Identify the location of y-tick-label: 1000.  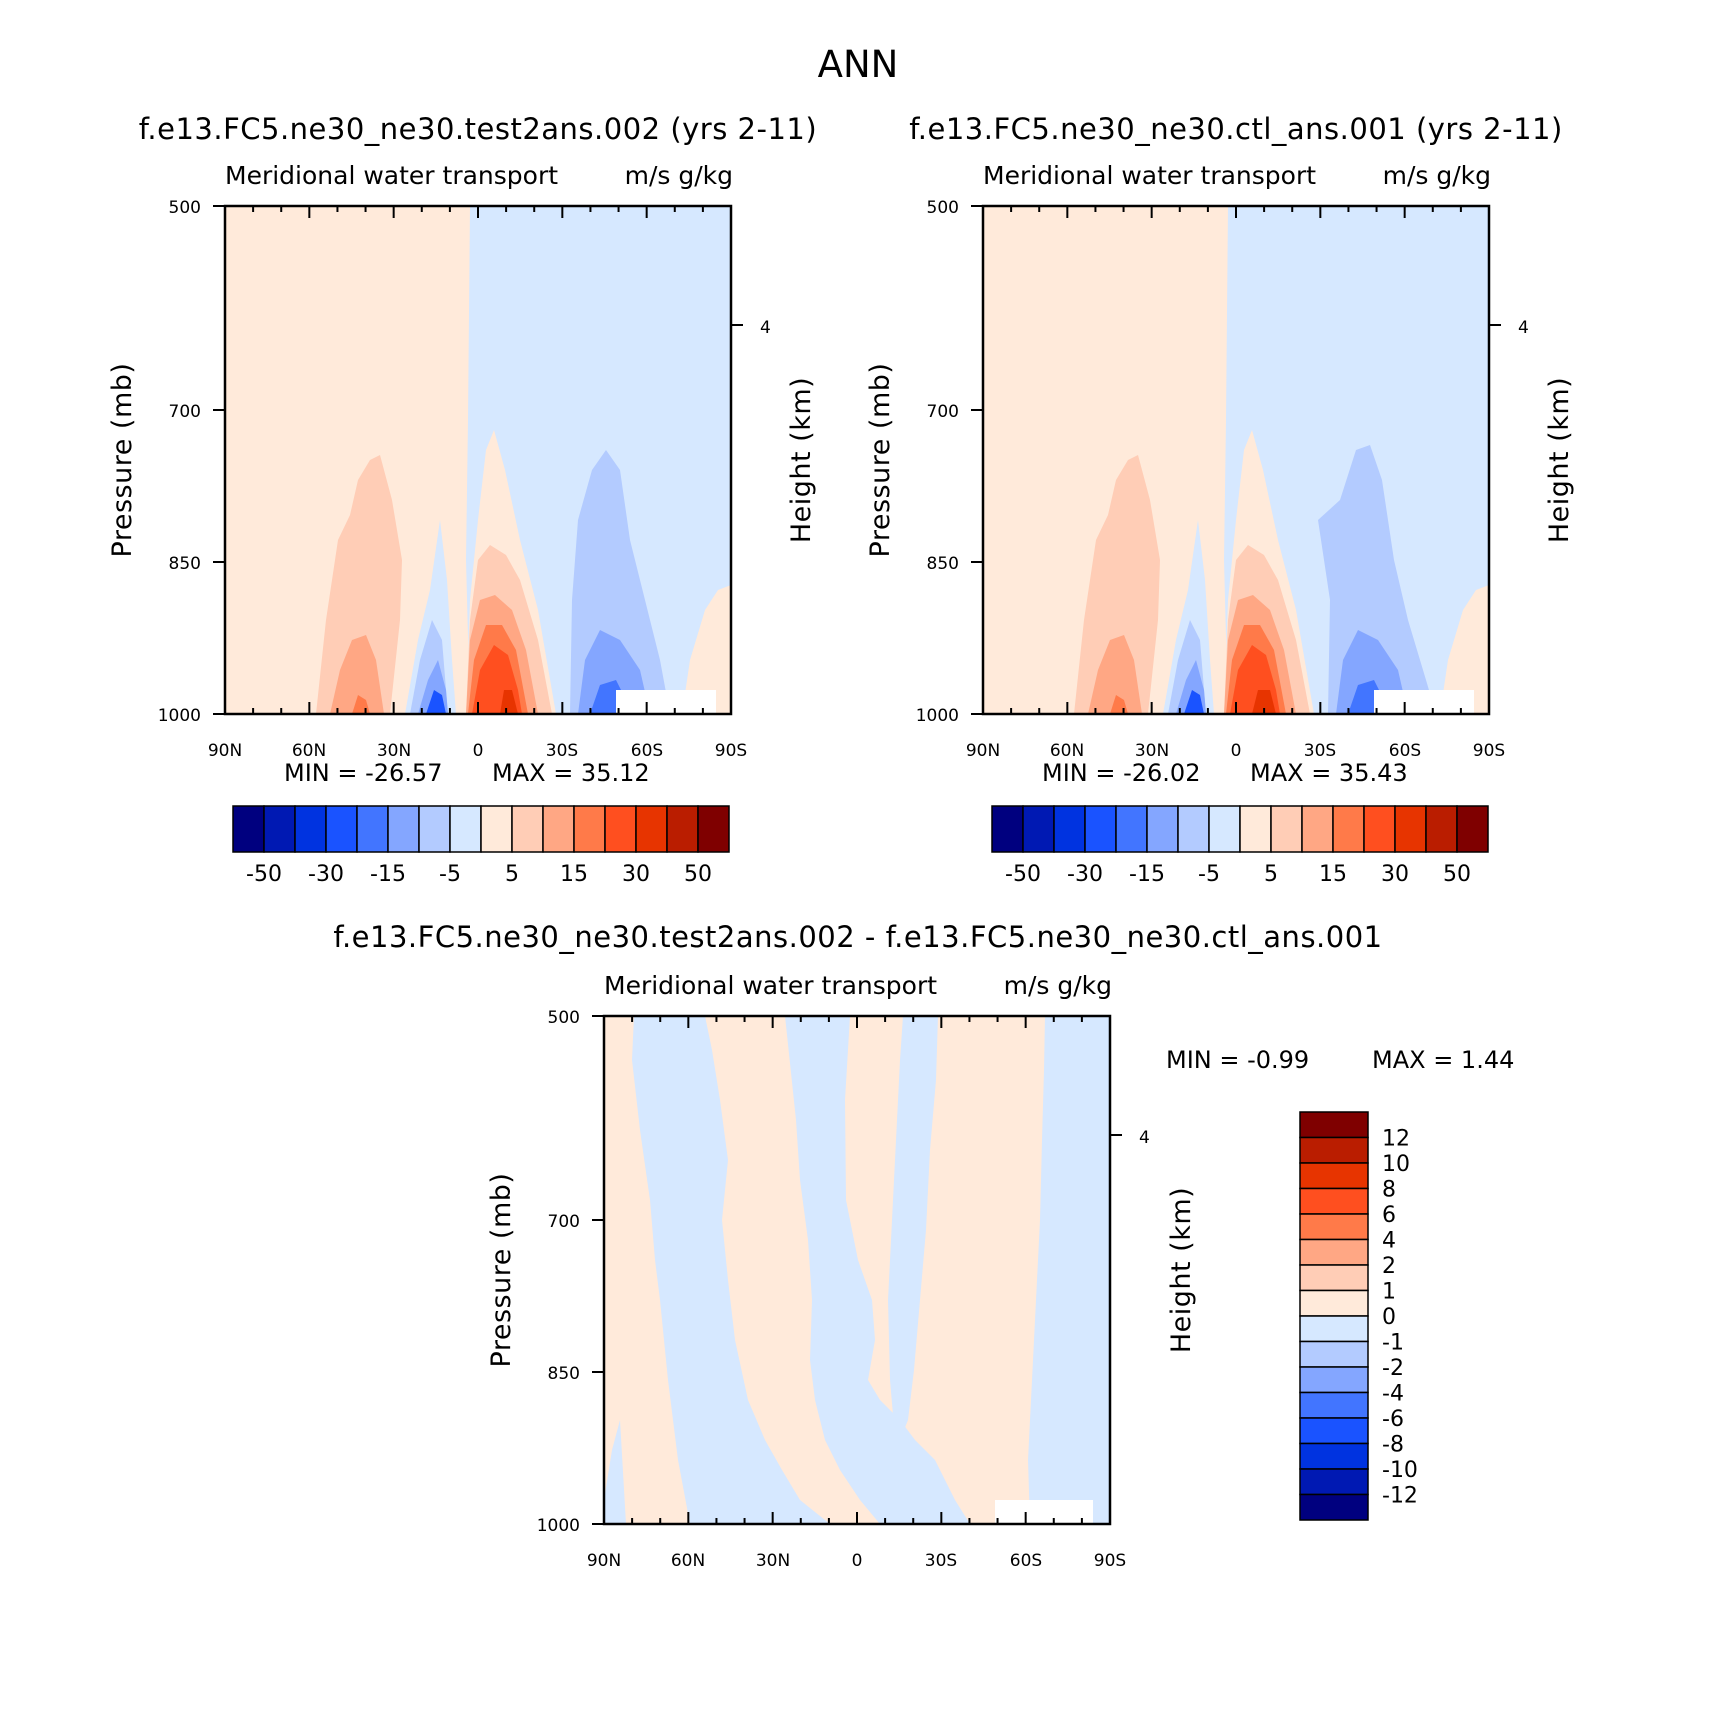
(558, 1526).